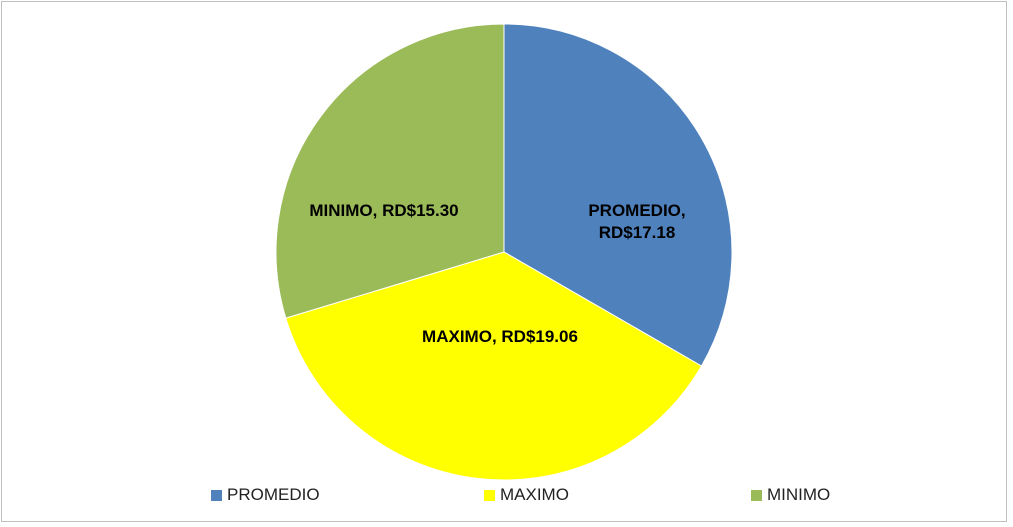  I want to click on data-label: MAXIMO, RD$19.06, so click(500, 336).